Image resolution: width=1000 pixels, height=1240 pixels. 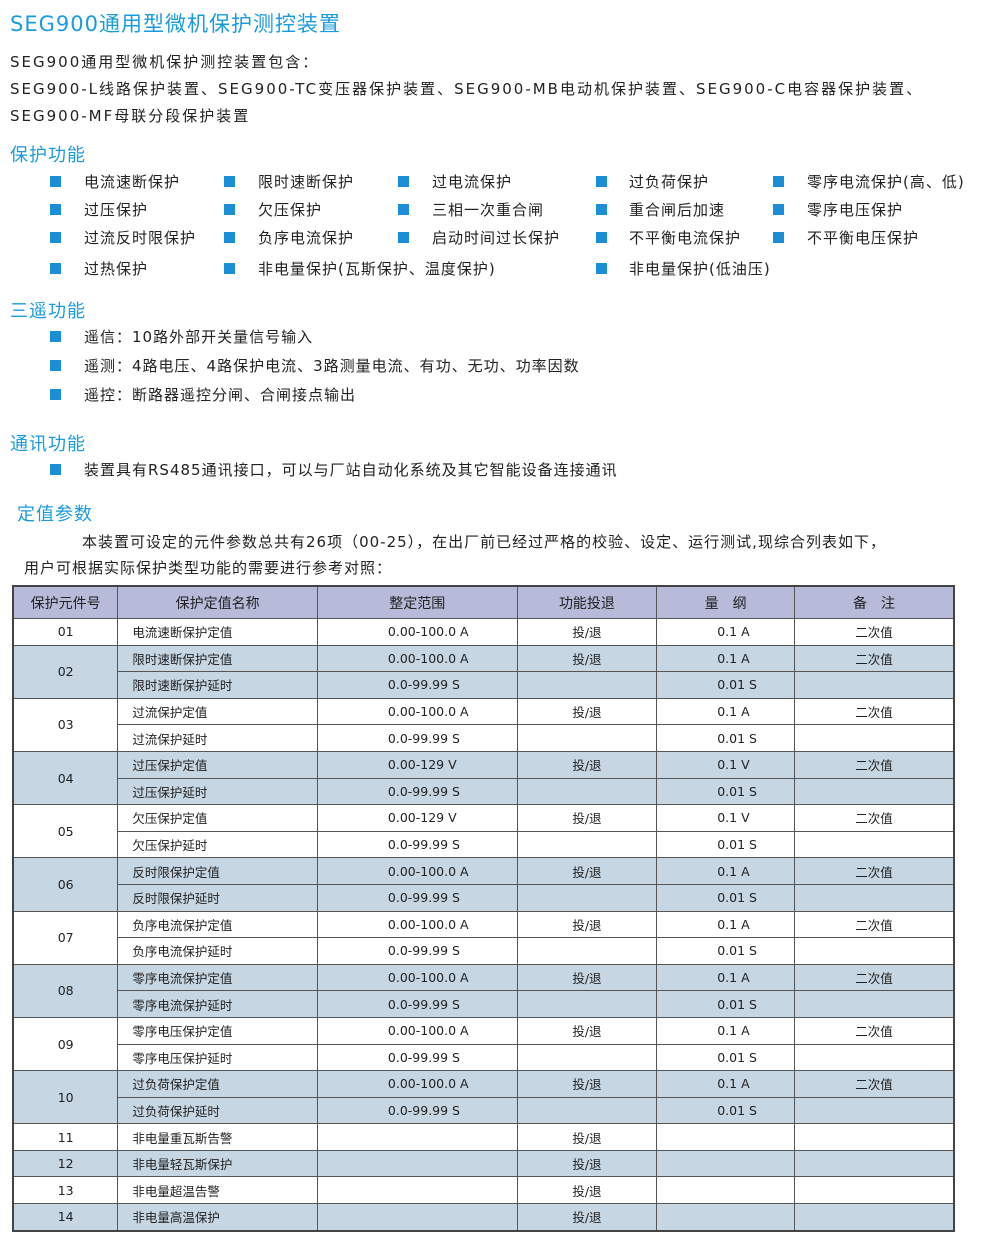 What do you see at coordinates (677, 210) in the screenshot?
I see `protection-item: 重合闸后加速` at bounding box center [677, 210].